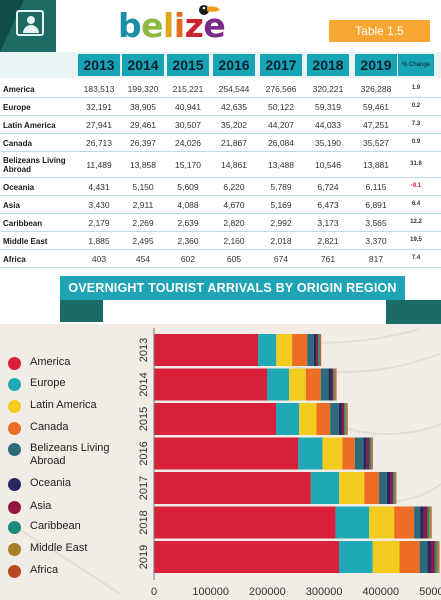  What do you see at coordinates (144, 557) in the screenshot?
I see `year-tick-label: 2019` at bounding box center [144, 557].